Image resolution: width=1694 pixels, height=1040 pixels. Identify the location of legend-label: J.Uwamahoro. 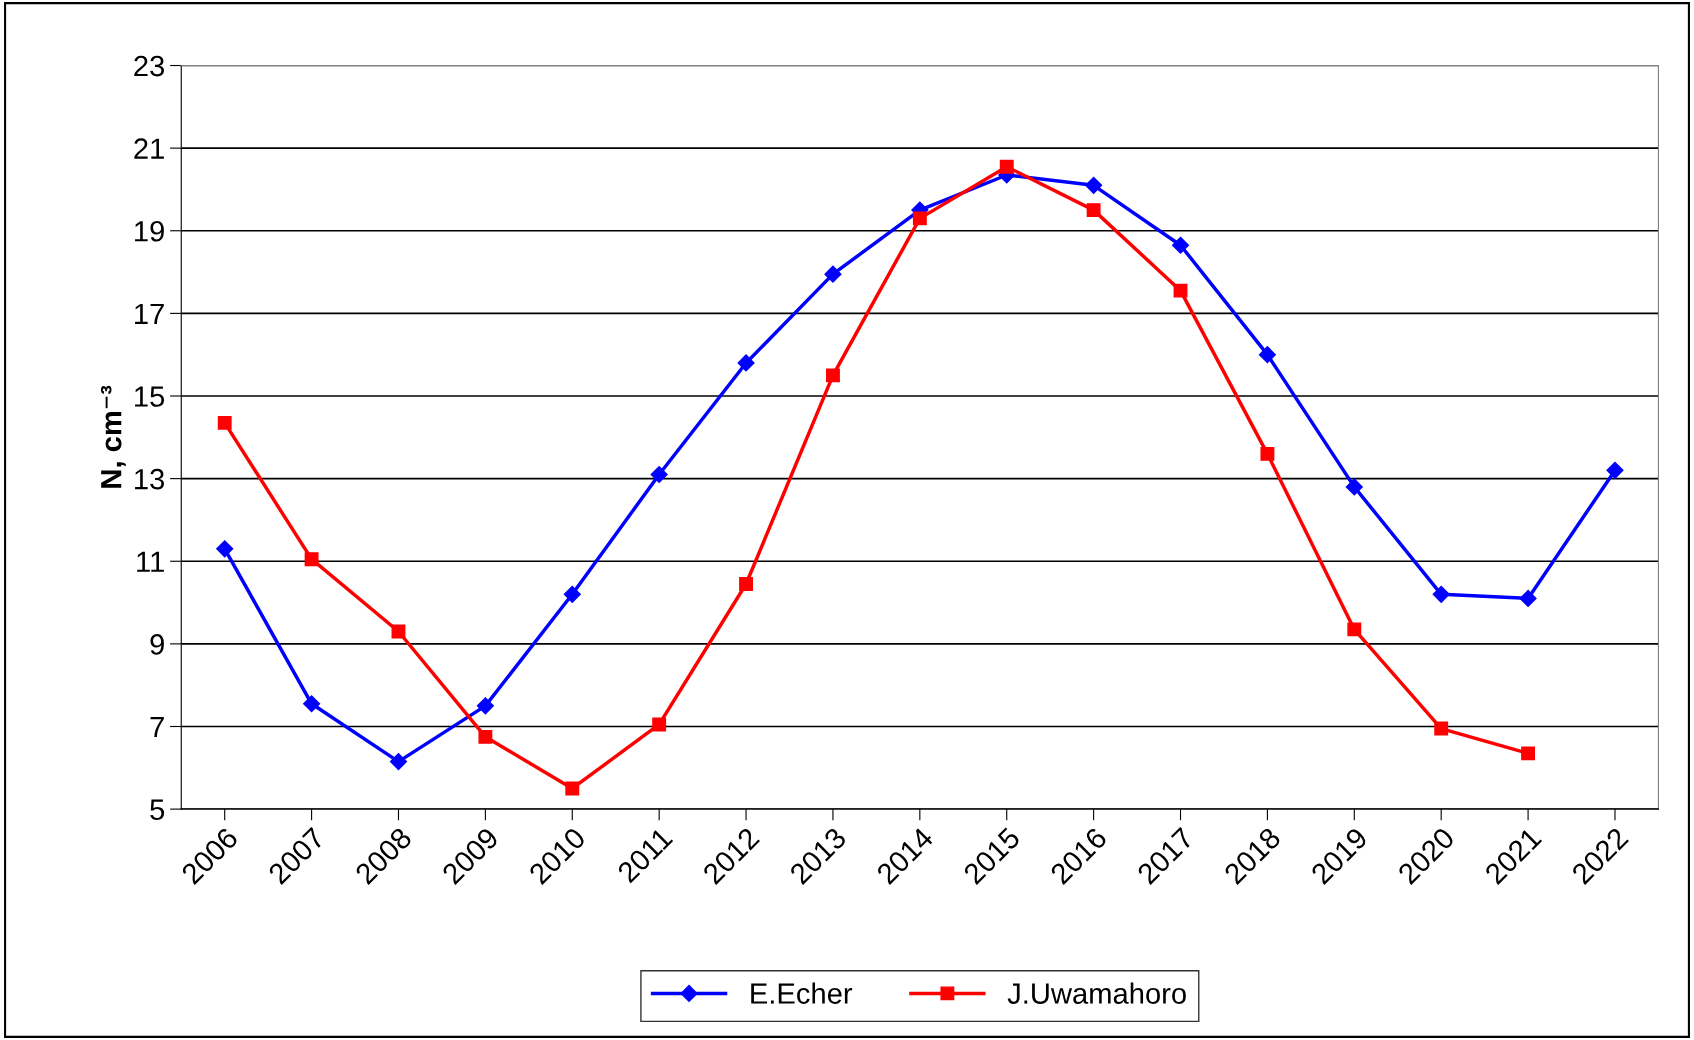
(1096, 993).